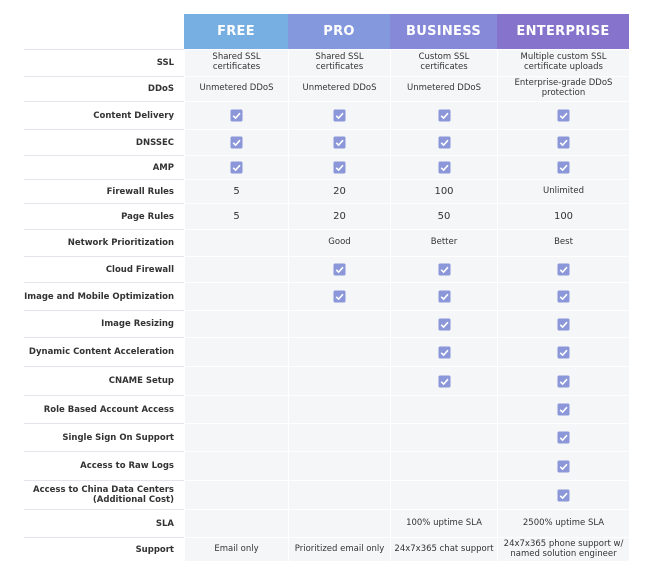  What do you see at coordinates (104, 549) in the screenshot?
I see `feature-label: Support` at bounding box center [104, 549].